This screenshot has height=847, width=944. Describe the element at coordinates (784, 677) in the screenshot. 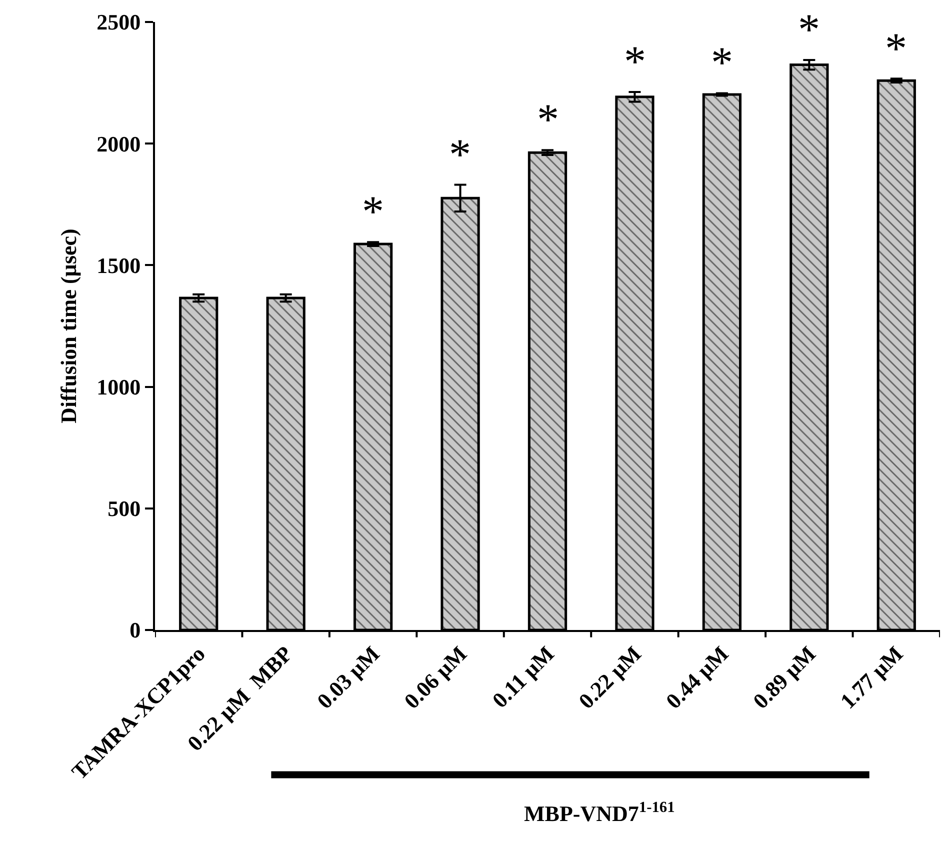

I see `x-tick-label: 0.89 µM` at that location.